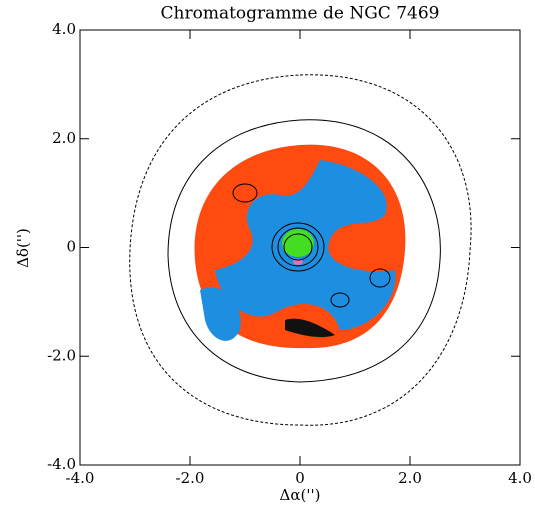 The height and width of the screenshot is (513, 535). I want to click on y-tick-label: 2.0, so click(64, 138).